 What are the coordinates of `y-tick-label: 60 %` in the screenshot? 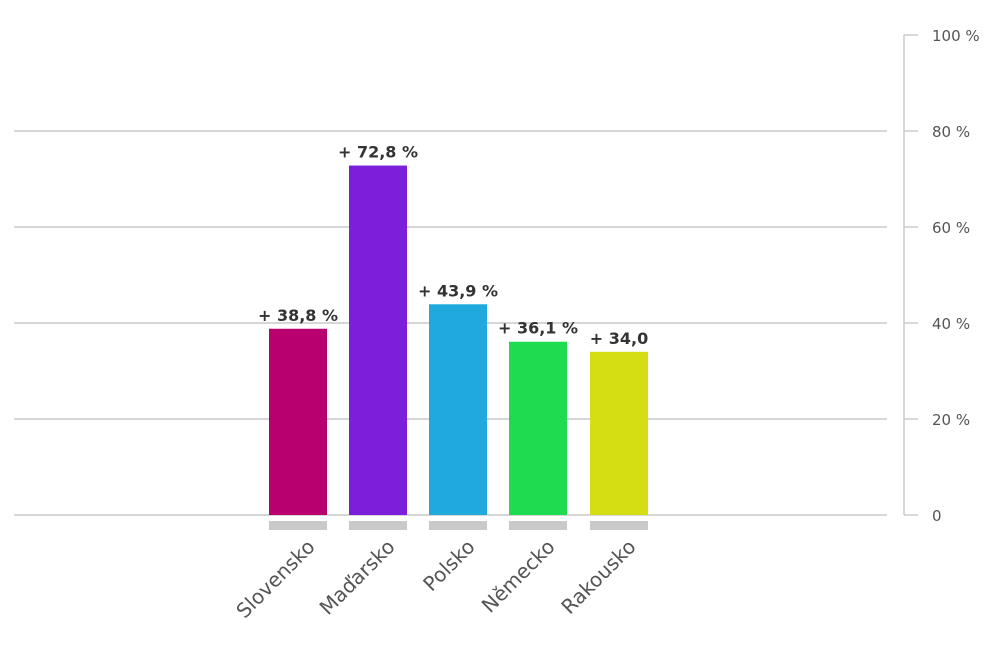 It's located at (951, 228).